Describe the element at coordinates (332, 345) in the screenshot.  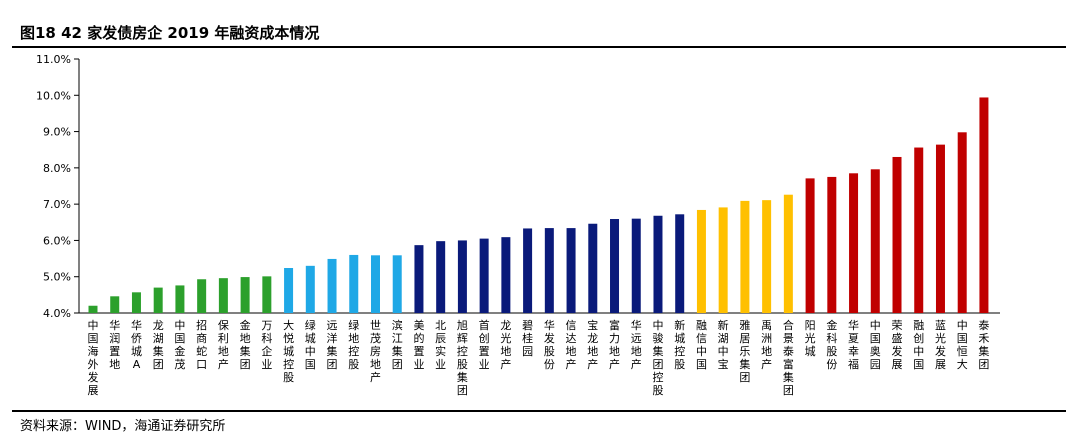
I see `x-tick-label: 远洋集团` at that location.